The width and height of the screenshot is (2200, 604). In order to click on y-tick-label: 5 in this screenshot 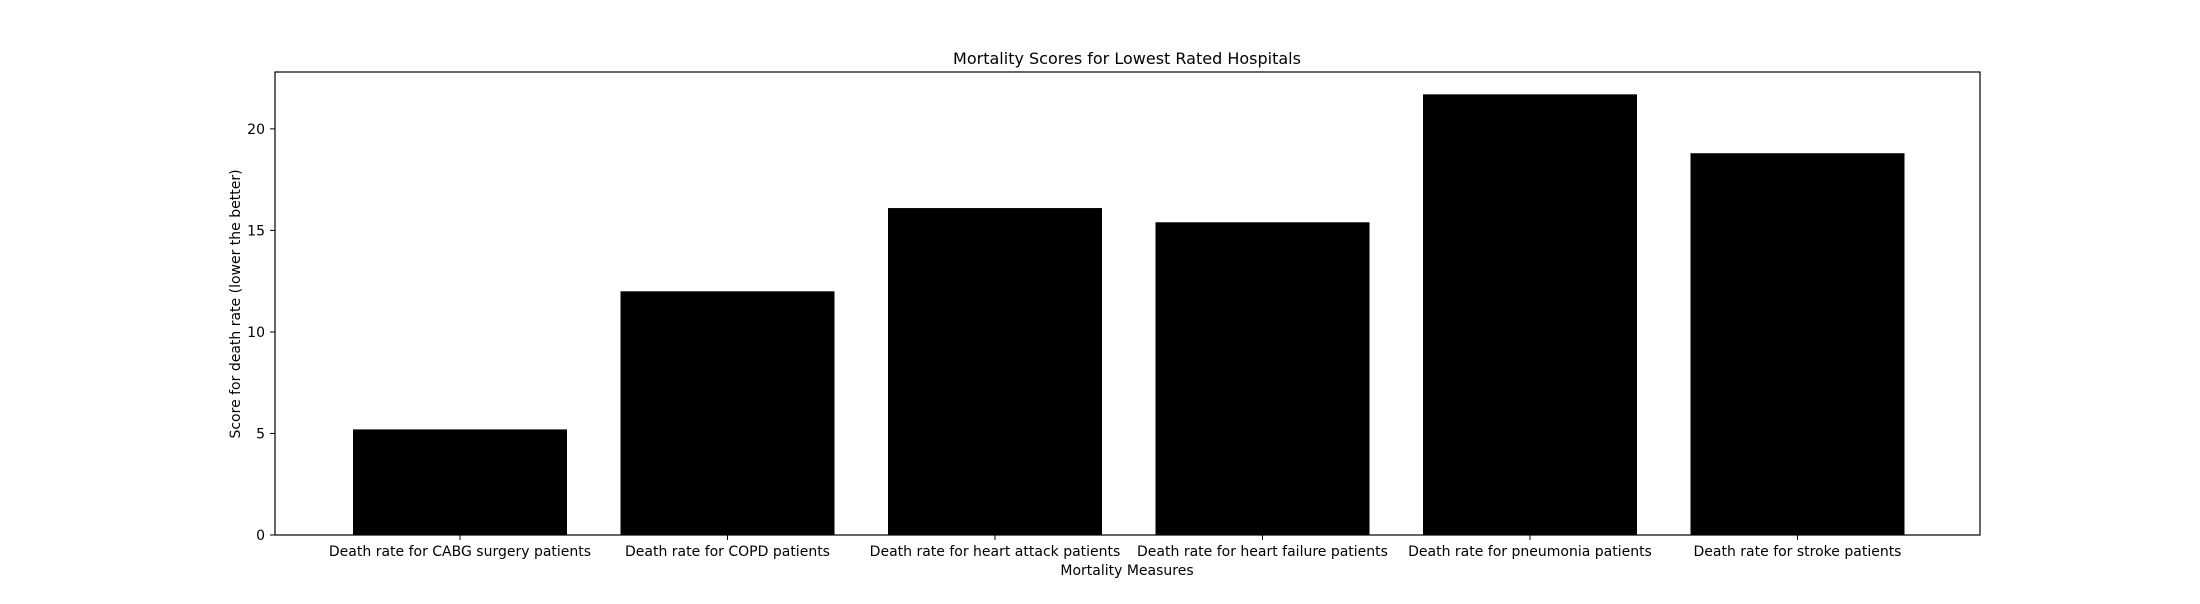, I will do `click(260, 434)`.